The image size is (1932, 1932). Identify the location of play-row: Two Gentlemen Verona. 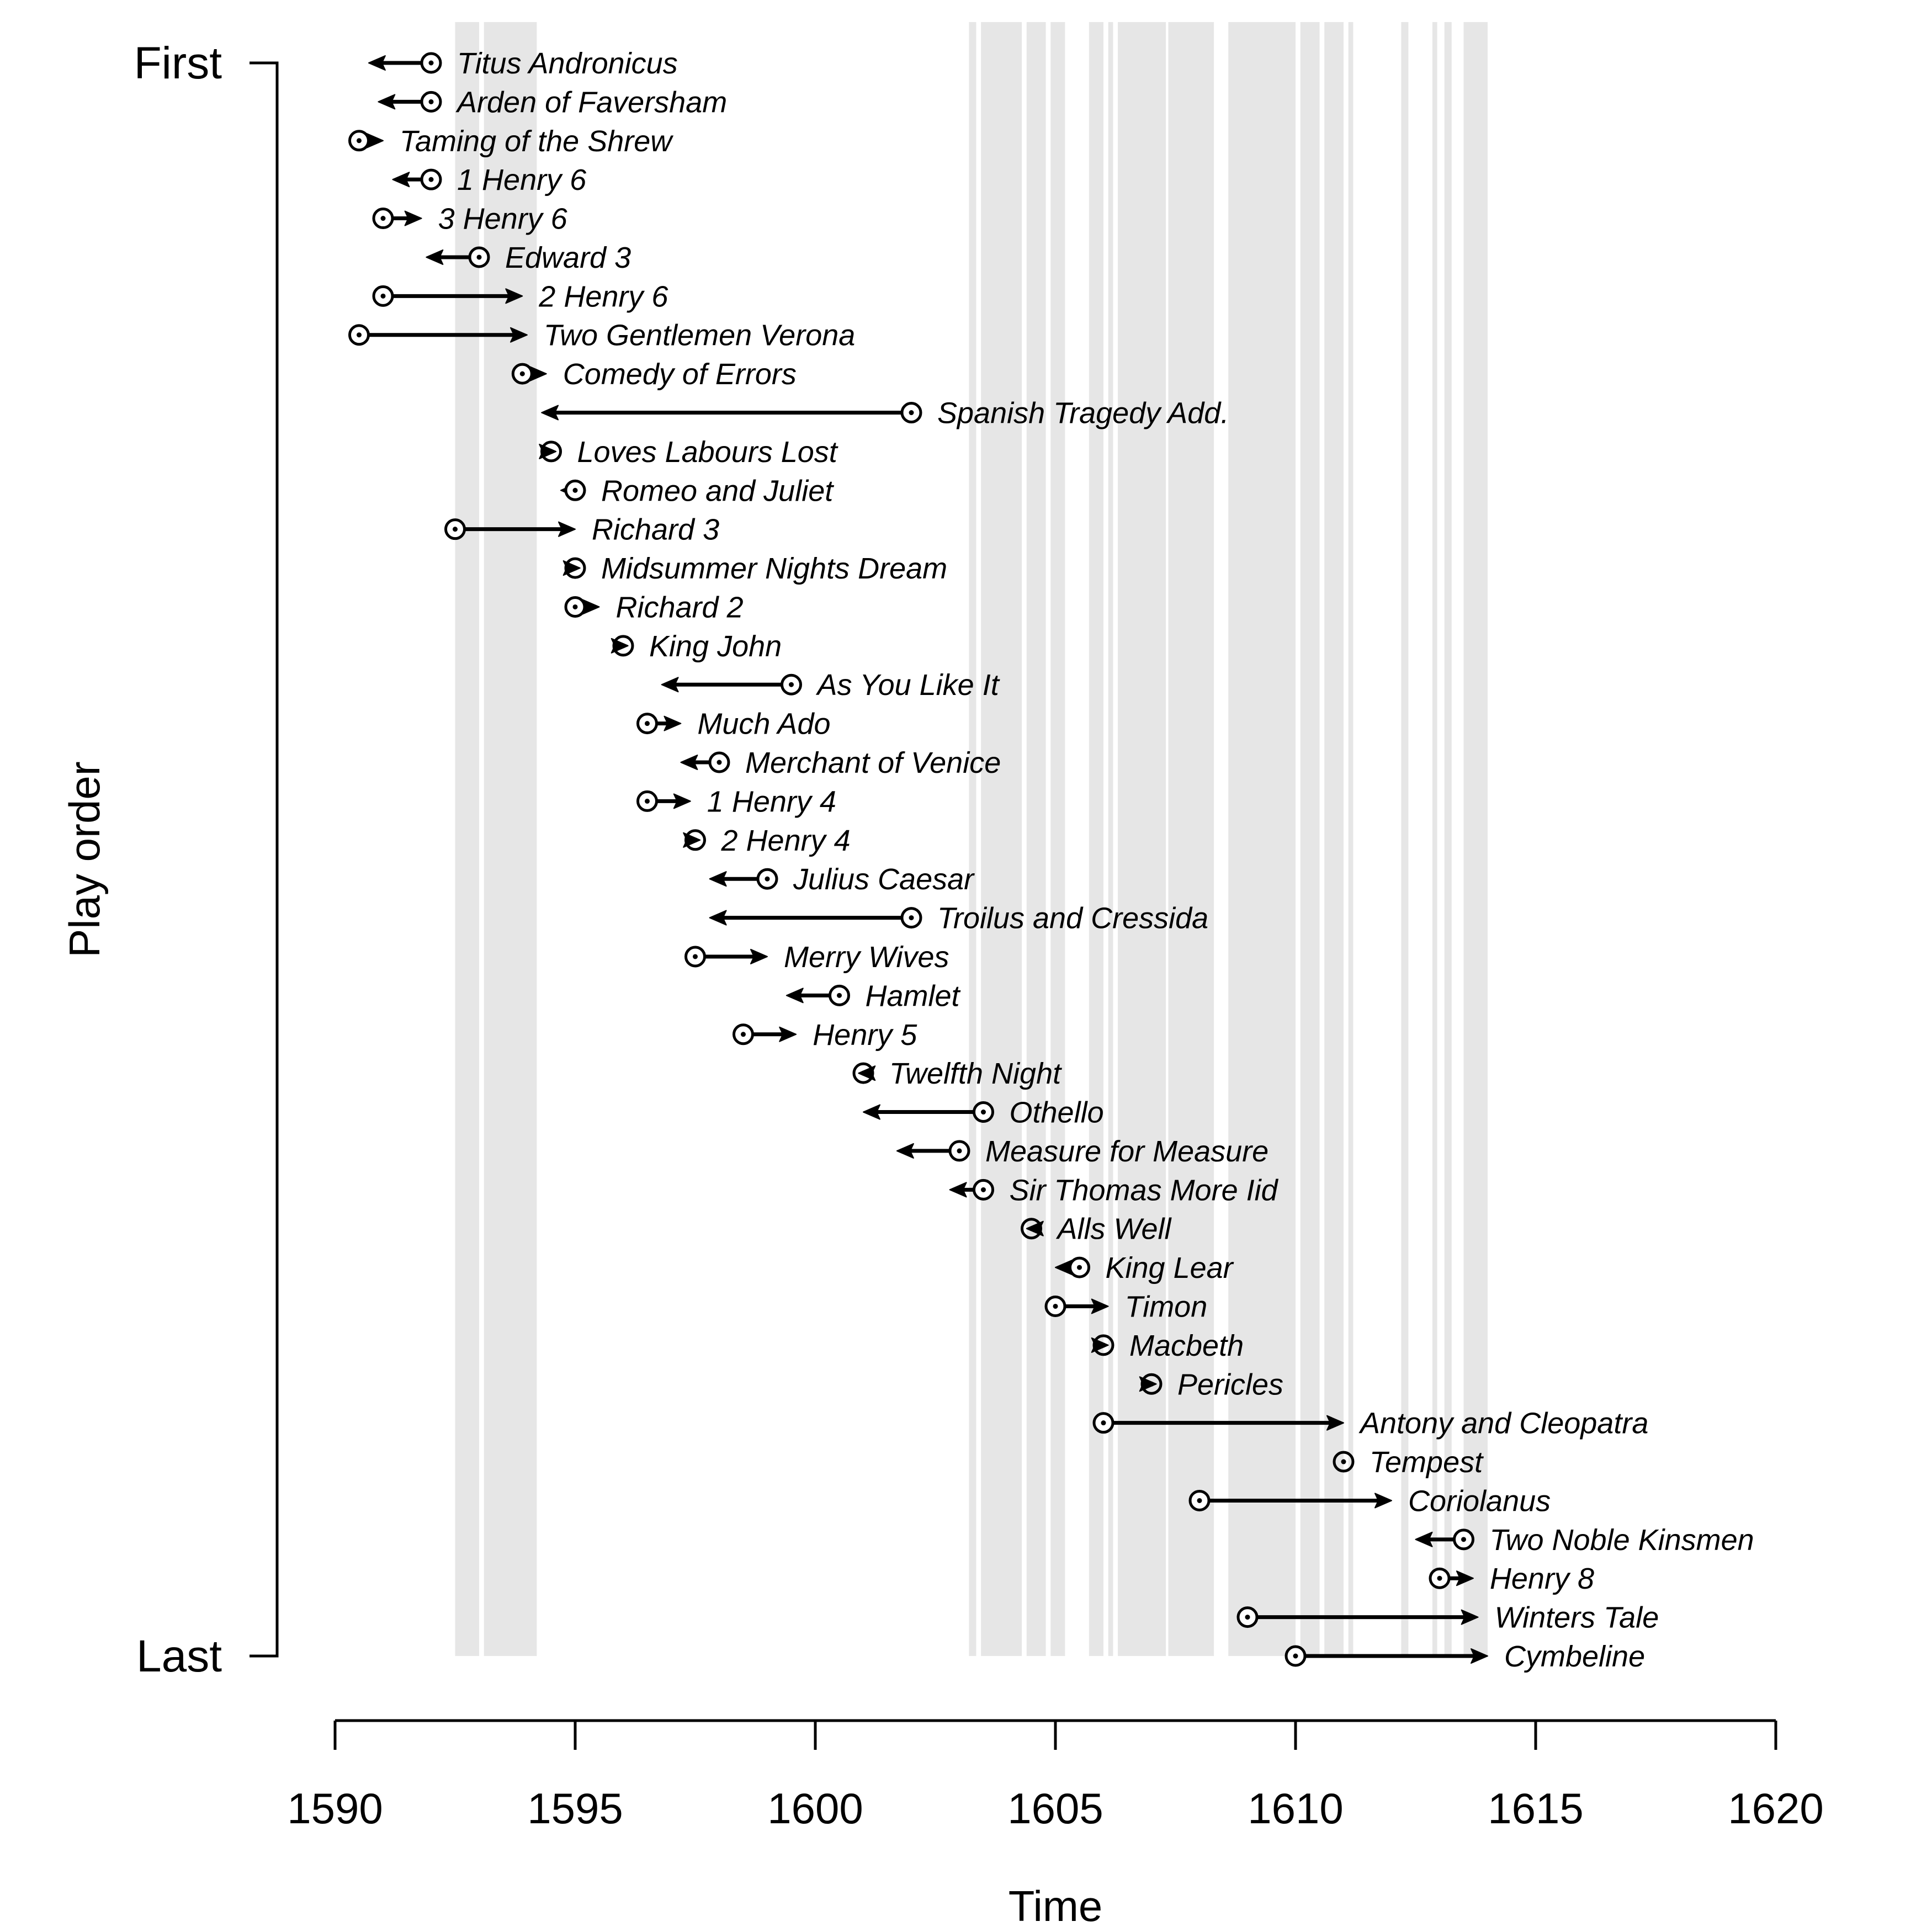
(601, 335).